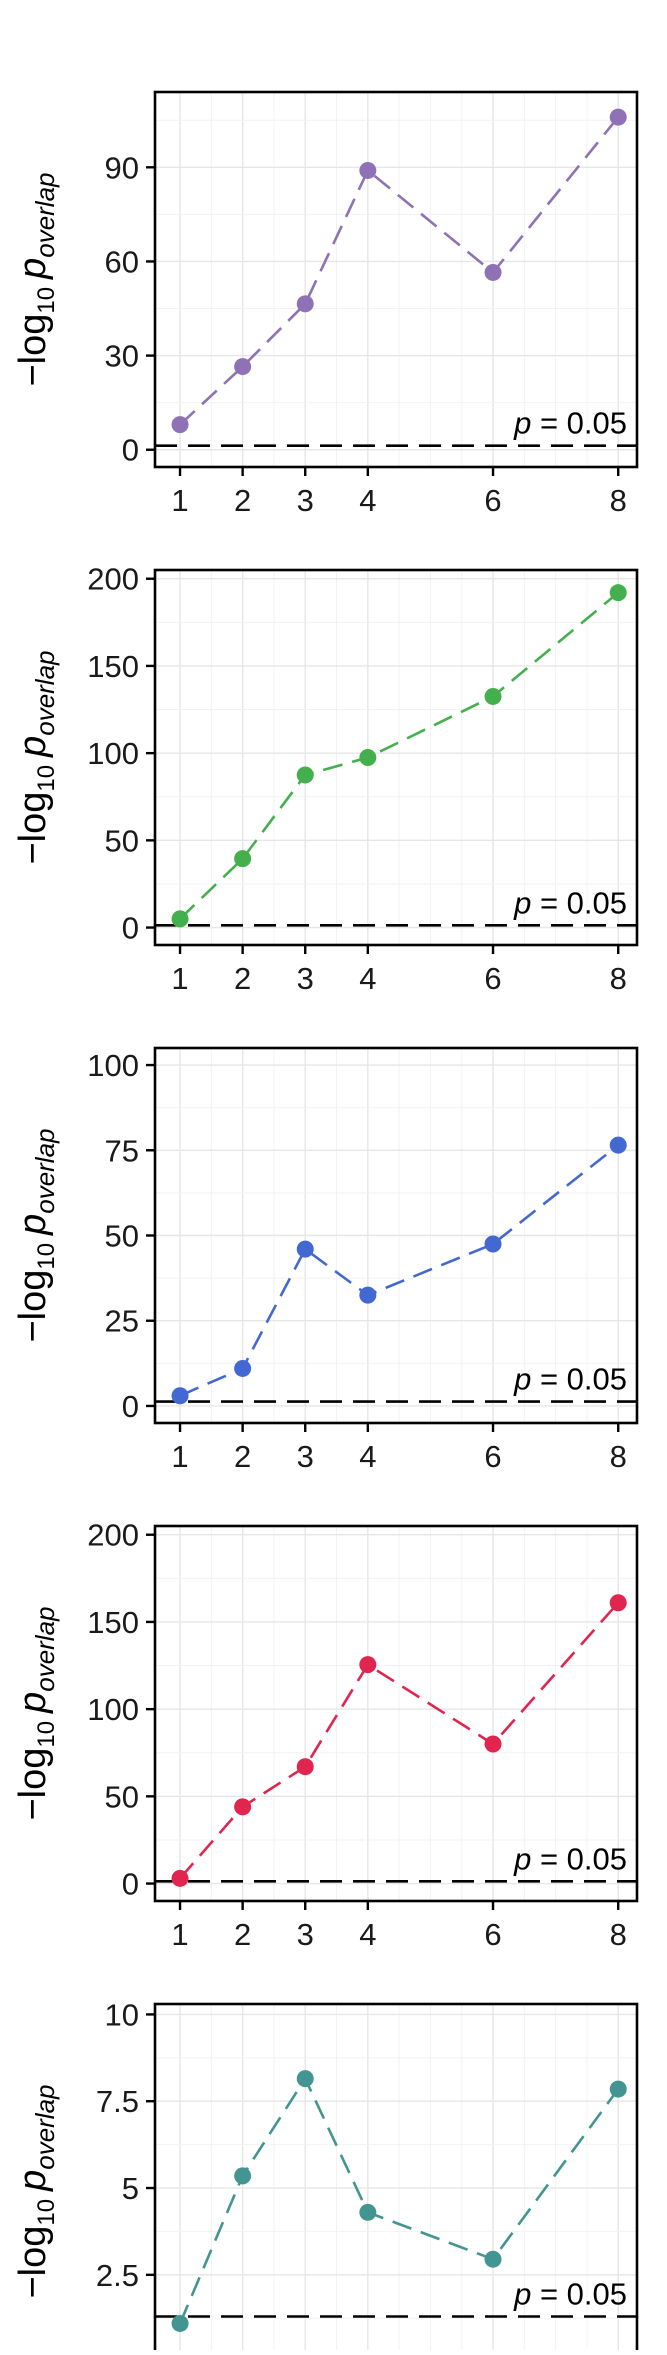 The width and height of the screenshot is (667, 2355). Describe the element at coordinates (130, 2188) in the screenshot. I see `y-tick-label: 5` at that location.